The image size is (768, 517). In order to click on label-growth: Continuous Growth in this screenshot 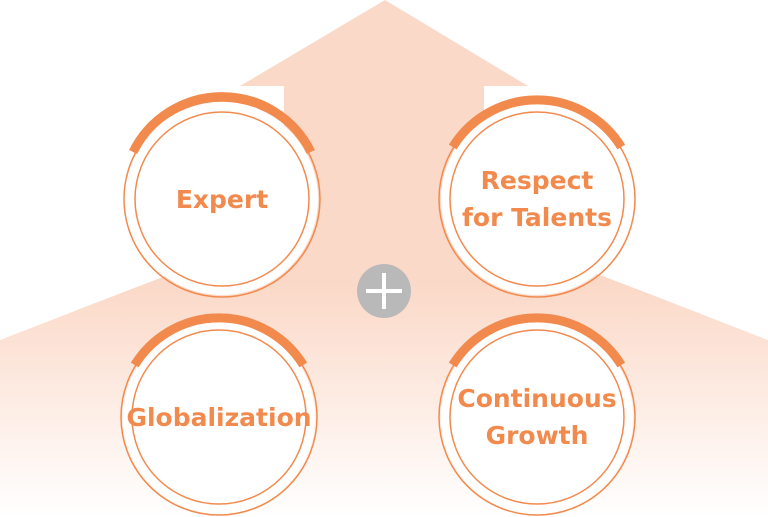, I will do `click(537, 417)`.